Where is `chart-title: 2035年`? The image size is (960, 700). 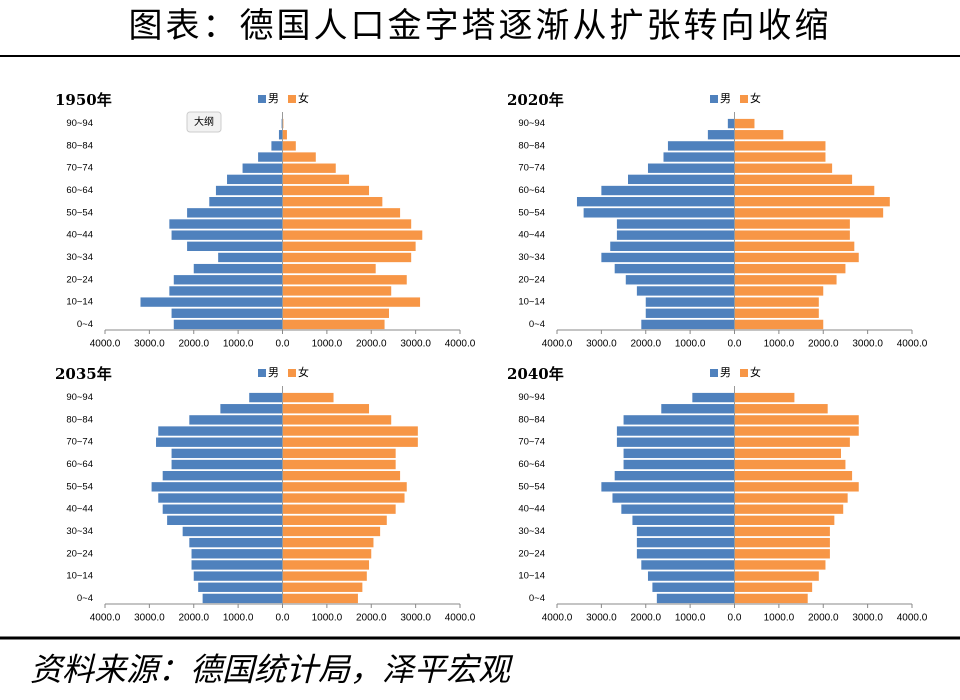 chart-title: 2035年 is located at coordinates (83, 374).